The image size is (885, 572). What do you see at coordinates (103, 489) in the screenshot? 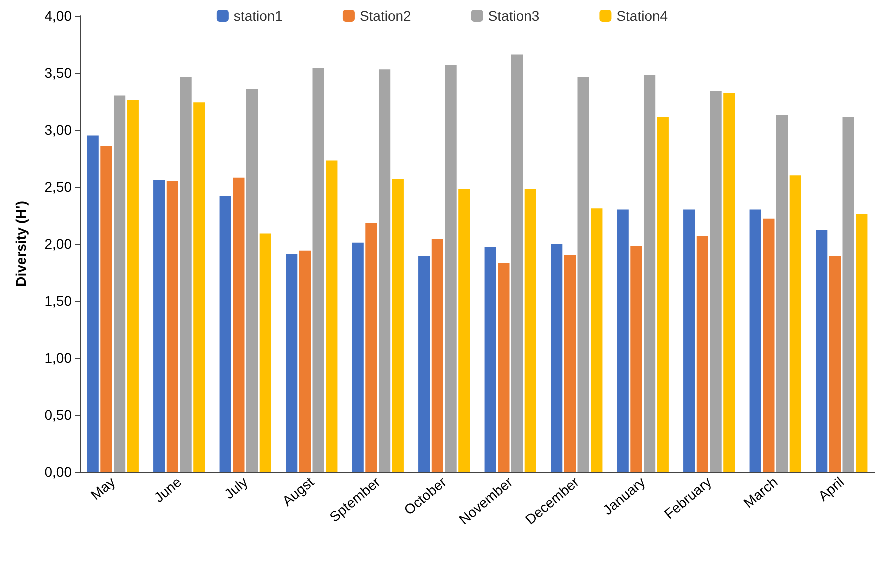
I see `x-tick-label: May` at bounding box center [103, 489].